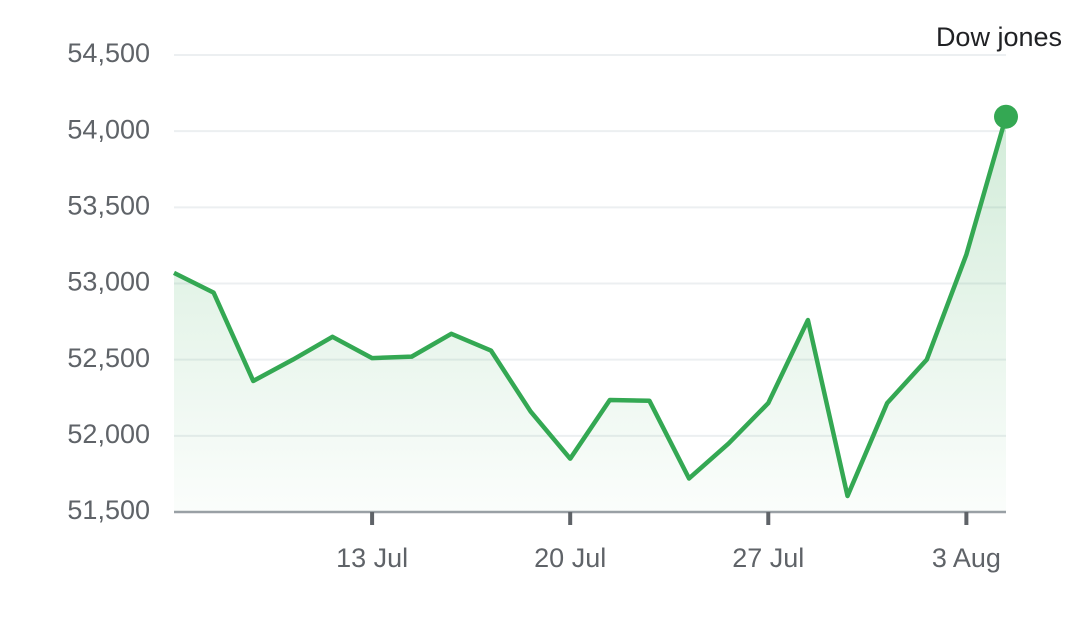  I want to click on x-tick-label: 13 Jul, so click(372, 558).